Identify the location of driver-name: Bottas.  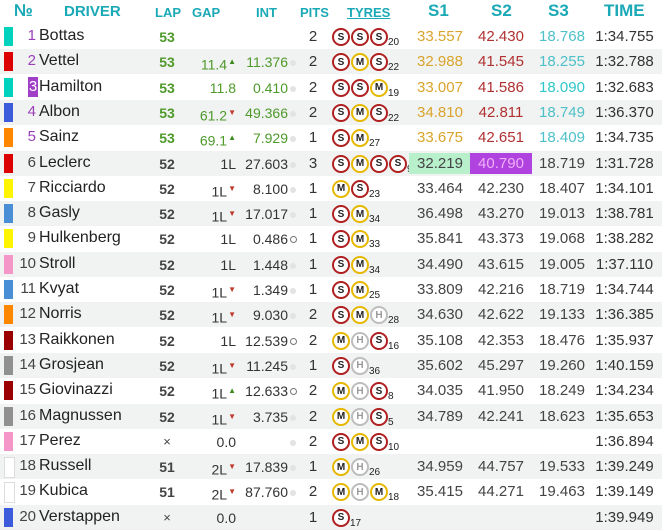
(62, 35).